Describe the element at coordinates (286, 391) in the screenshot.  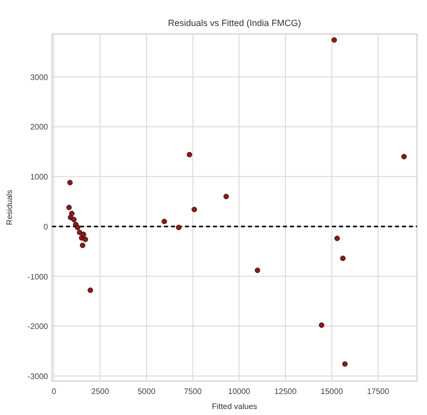
I see `x-tick-label: 12500` at that location.